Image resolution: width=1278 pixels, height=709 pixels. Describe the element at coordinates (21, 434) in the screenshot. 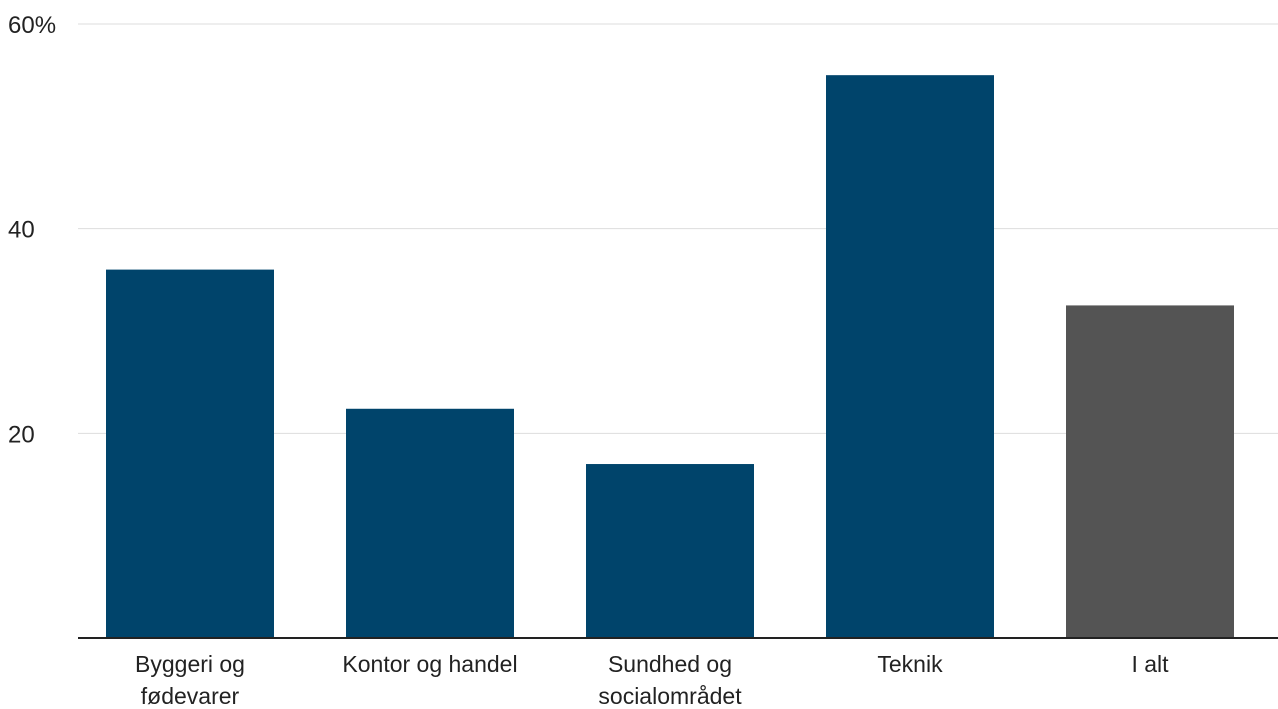

I see `y-tick-label: 20` at that location.